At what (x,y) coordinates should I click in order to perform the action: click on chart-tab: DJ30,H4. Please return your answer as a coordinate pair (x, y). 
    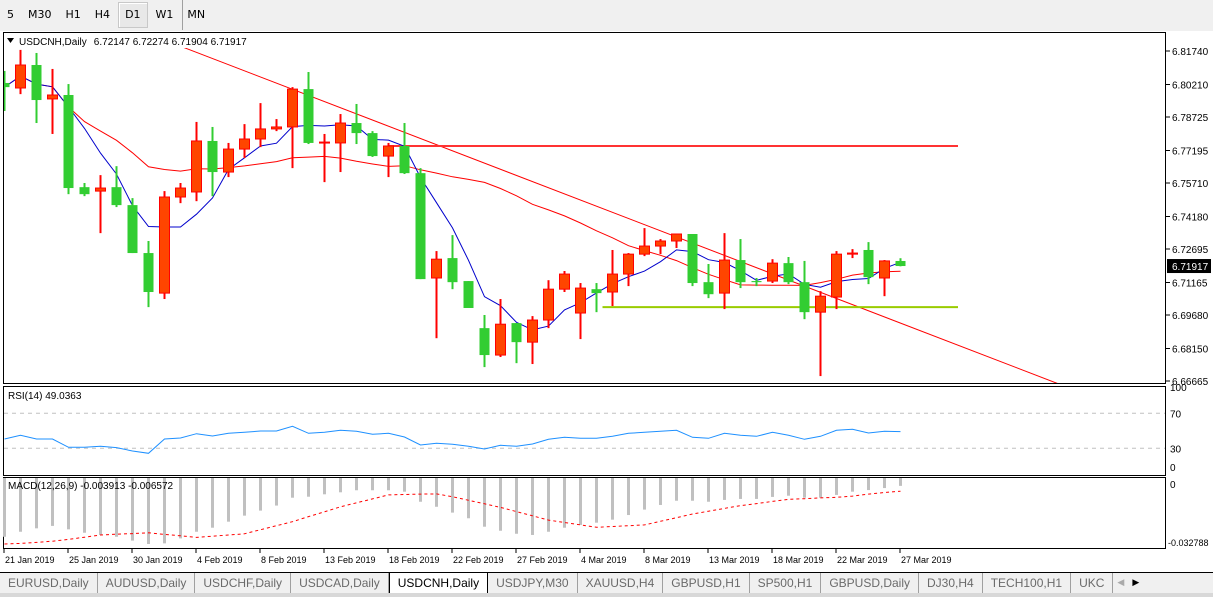
    Looking at the image, I should click on (951, 583).